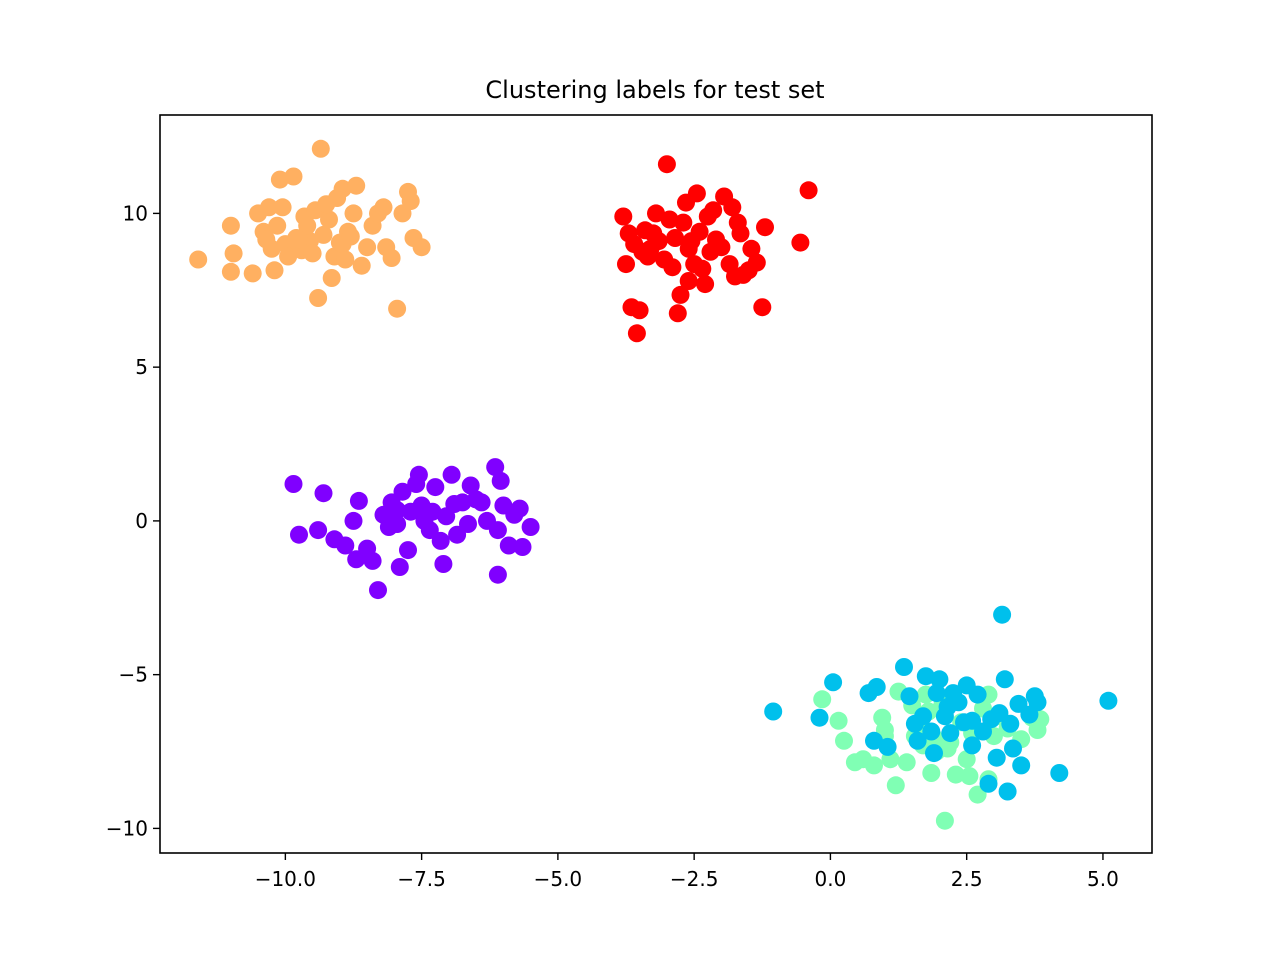 The height and width of the screenshot is (960, 1280). I want to click on x-tick-label: −2.5, so click(694, 879).